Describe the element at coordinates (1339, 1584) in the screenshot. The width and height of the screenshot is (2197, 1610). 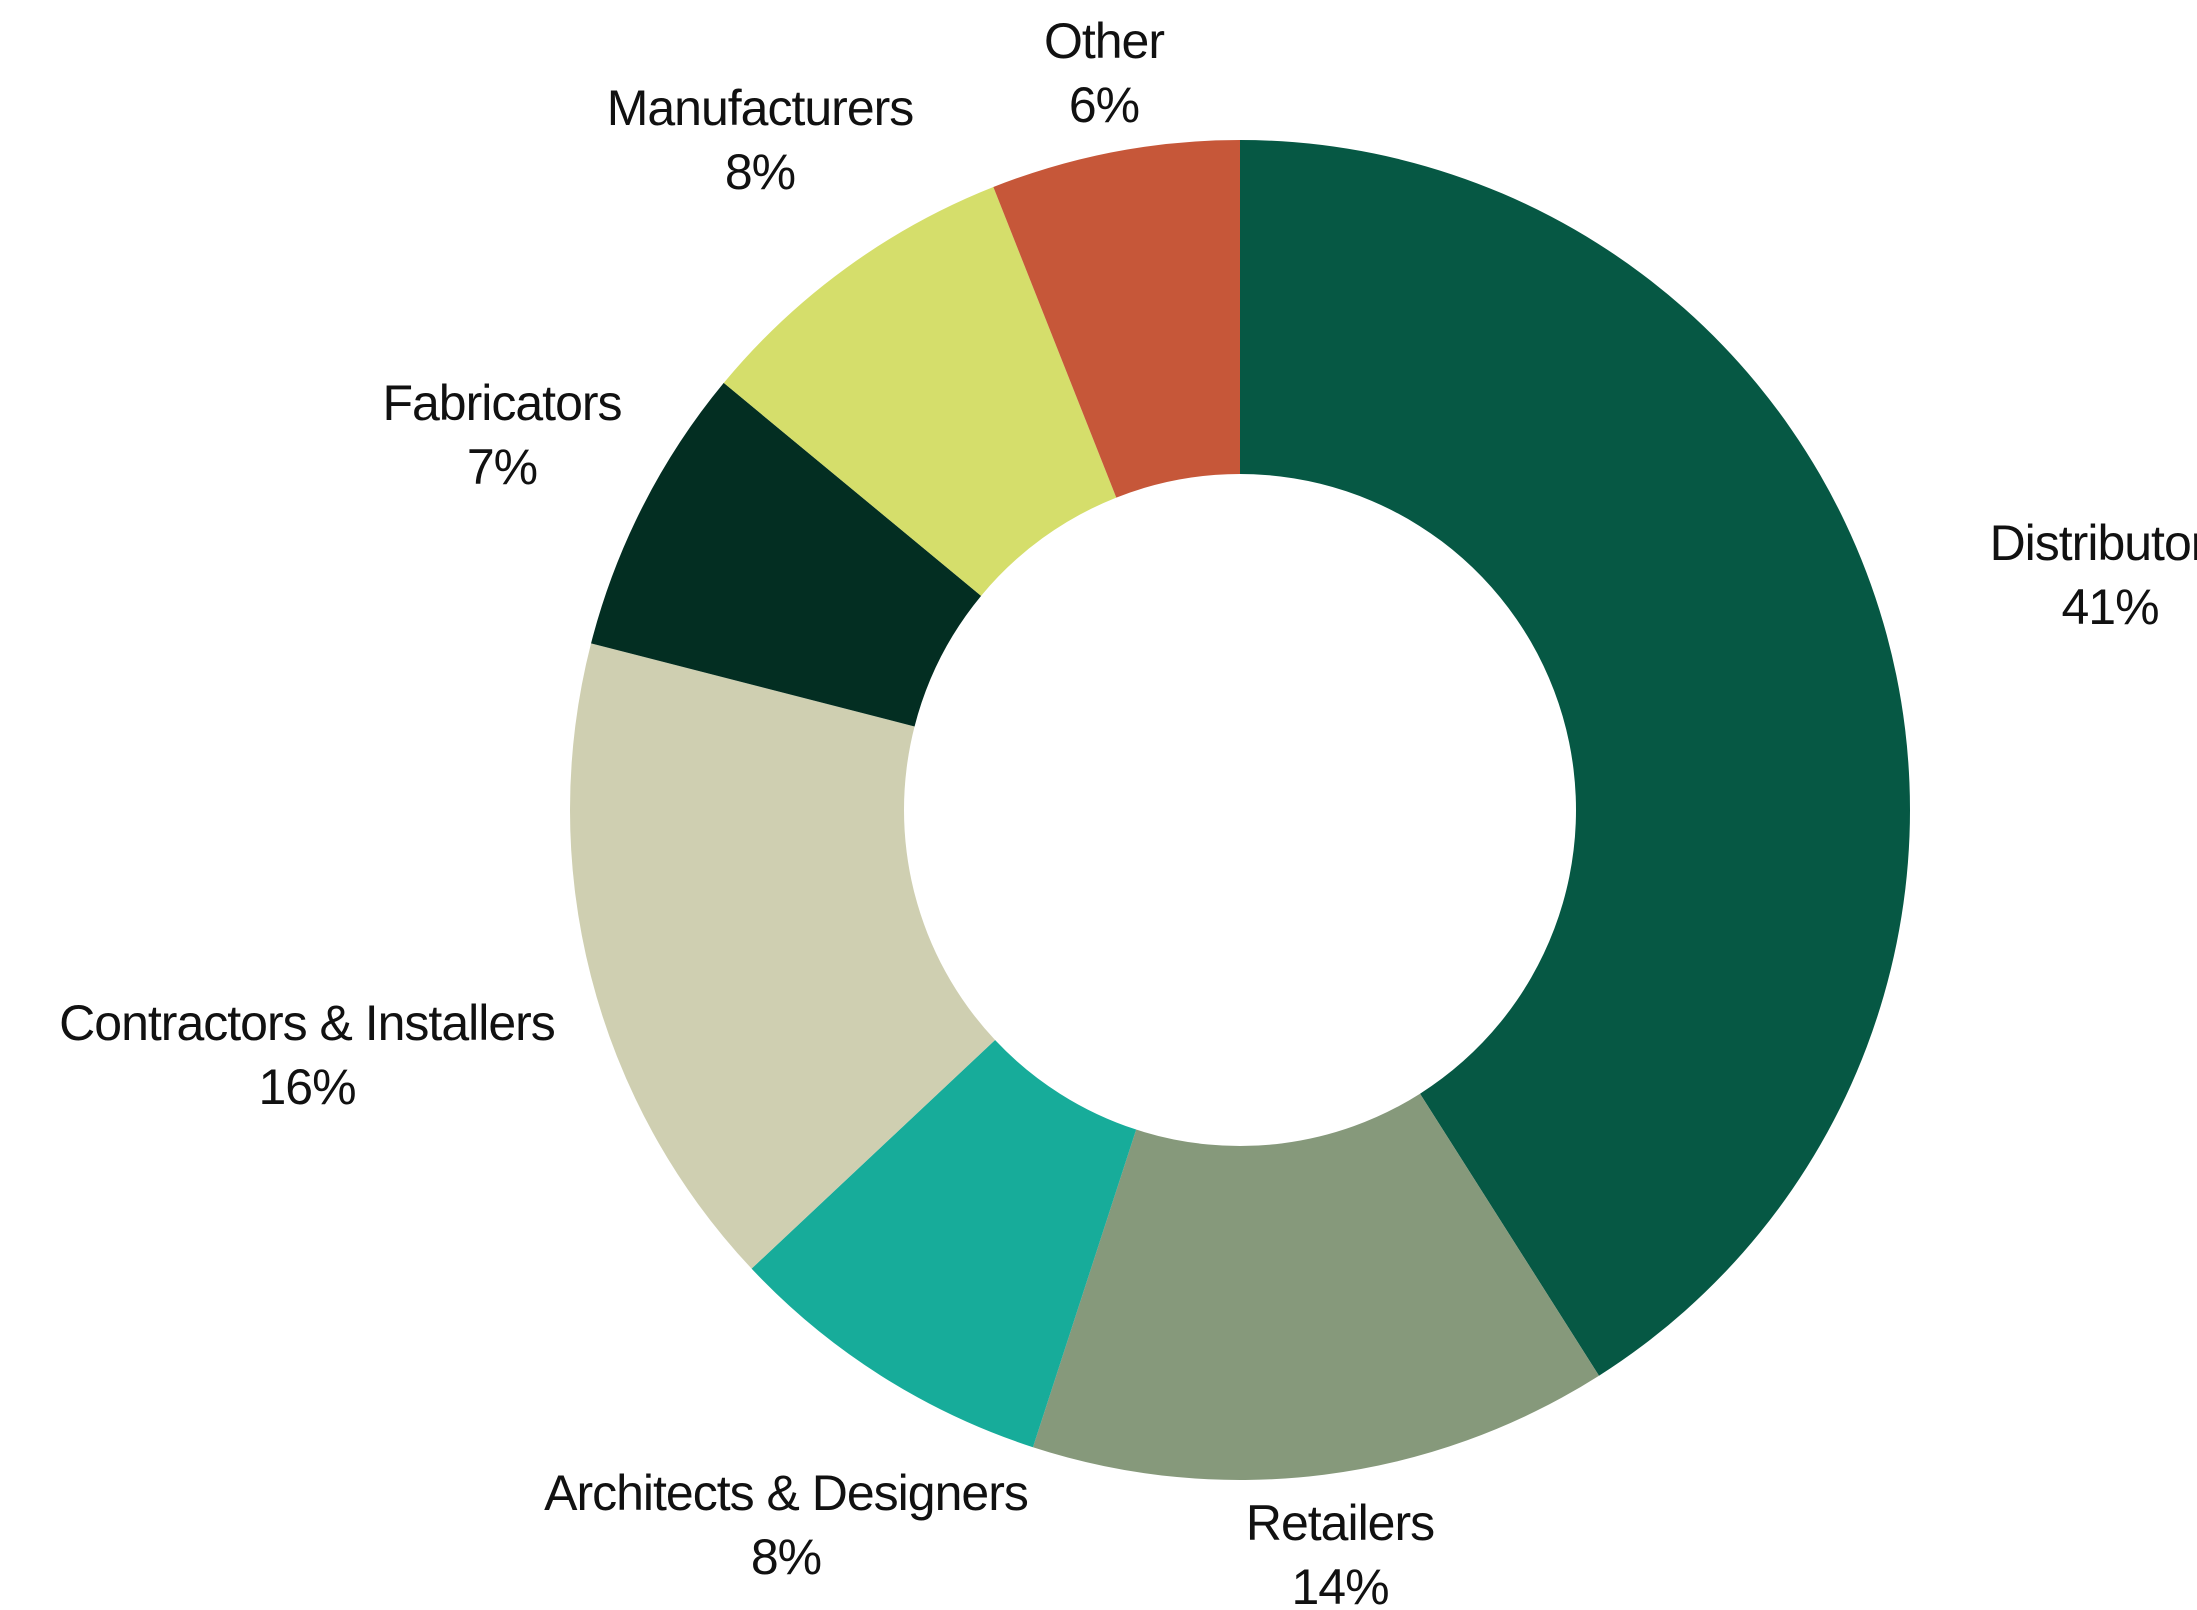
I see `slice-value-label: 14%` at that location.